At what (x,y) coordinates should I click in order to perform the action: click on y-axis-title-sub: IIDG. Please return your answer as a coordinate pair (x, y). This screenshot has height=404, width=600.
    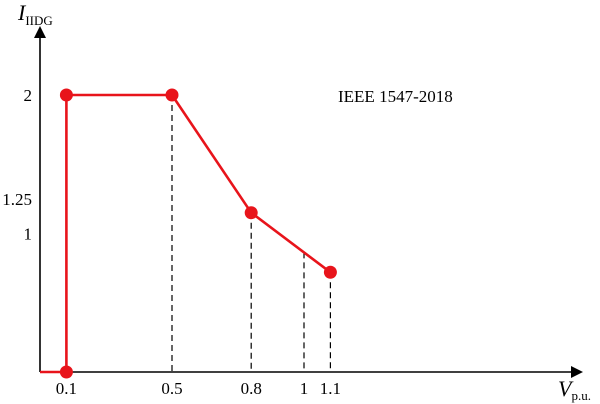
    Looking at the image, I should click on (38, 20).